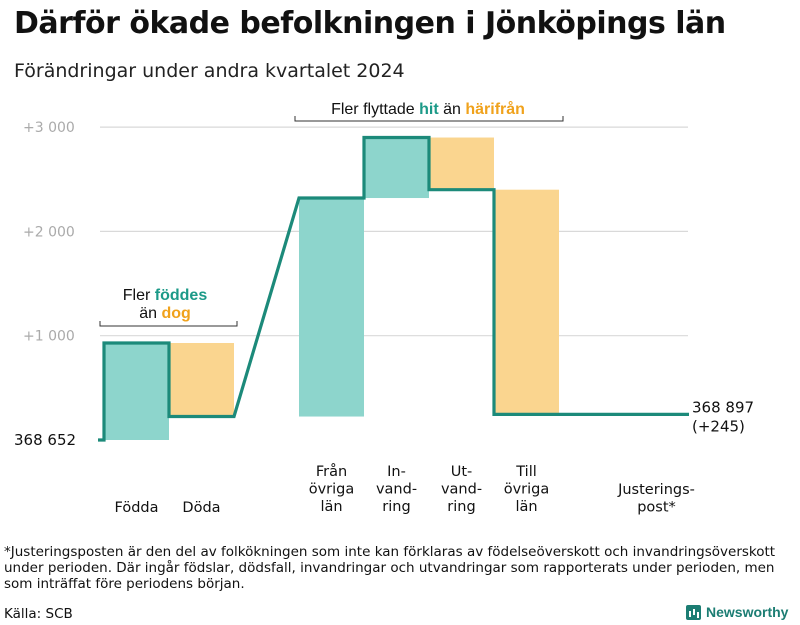  What do you see at coordinates (375, 109) in the screenshot?
I see `annotation-part: Fler flyttade` at bounding box center [375, 109].